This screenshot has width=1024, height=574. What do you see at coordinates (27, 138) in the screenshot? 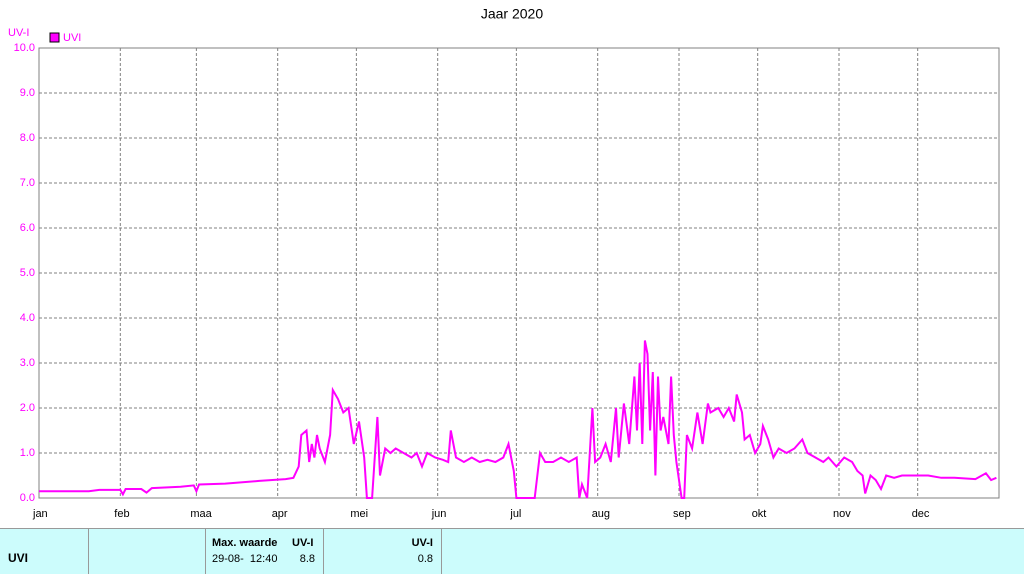
I see `y-tick-label: 8.0` at bounding box center [27, 138].